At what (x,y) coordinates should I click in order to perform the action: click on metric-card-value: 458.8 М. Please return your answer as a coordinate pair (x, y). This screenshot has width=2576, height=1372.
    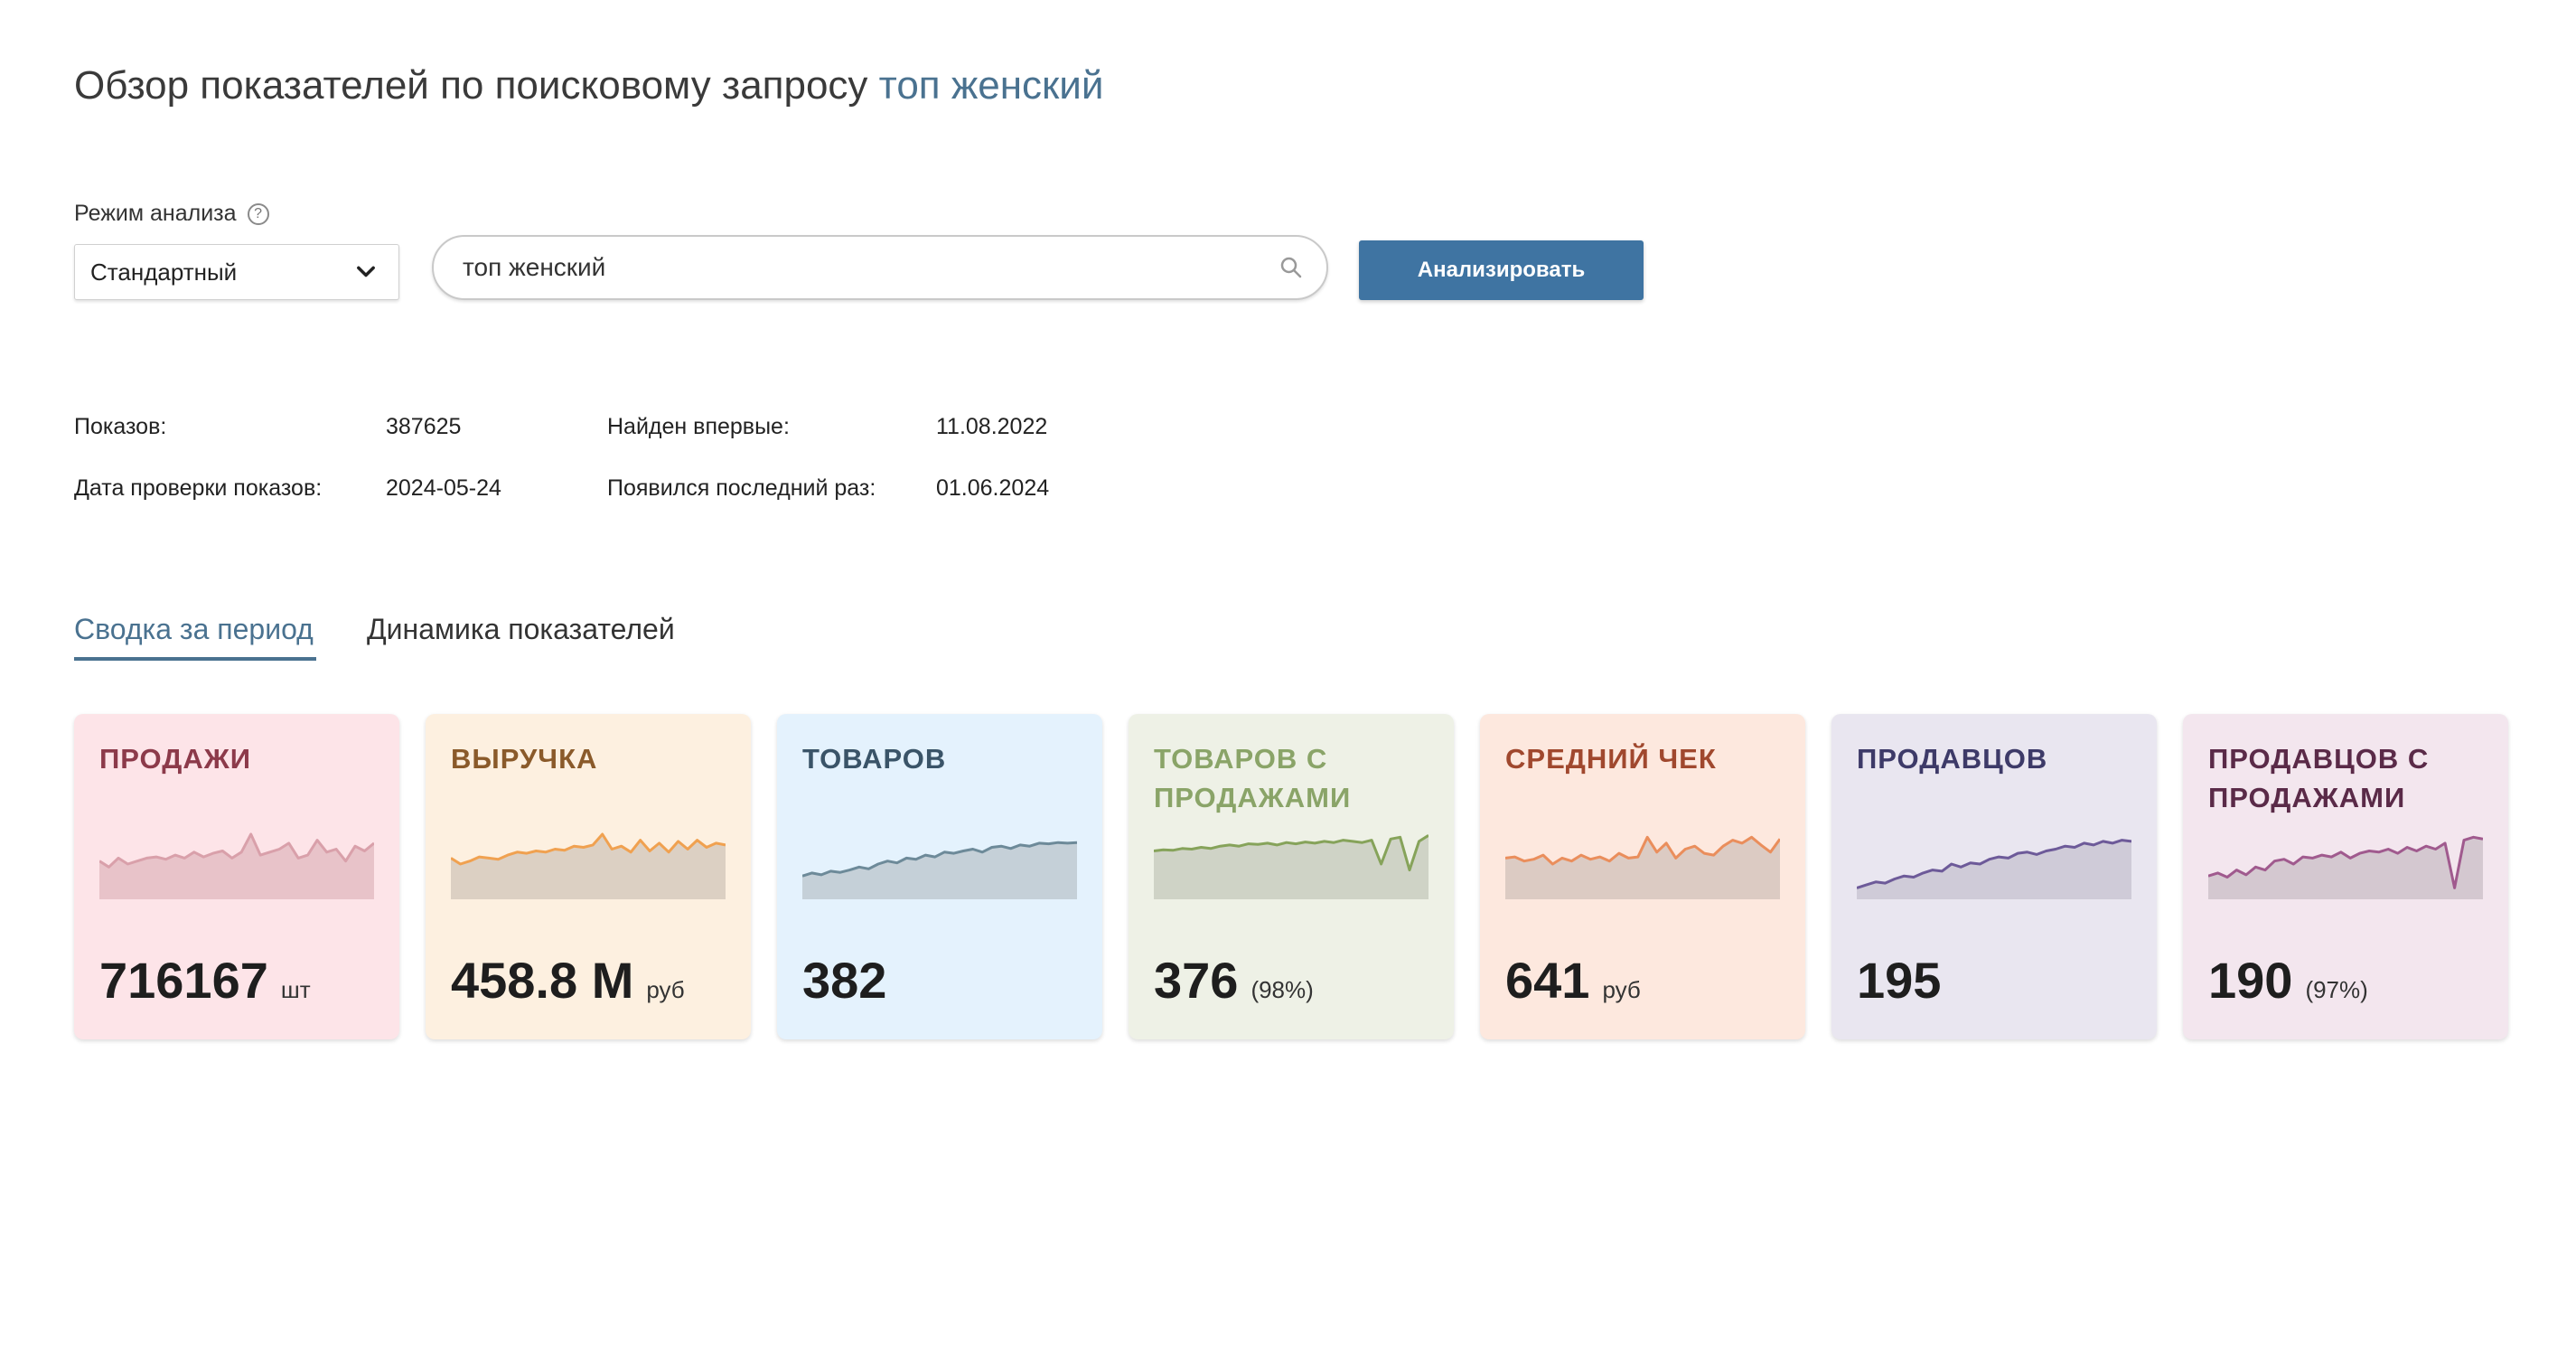
    Looking at the image, I should click on (542, 980).